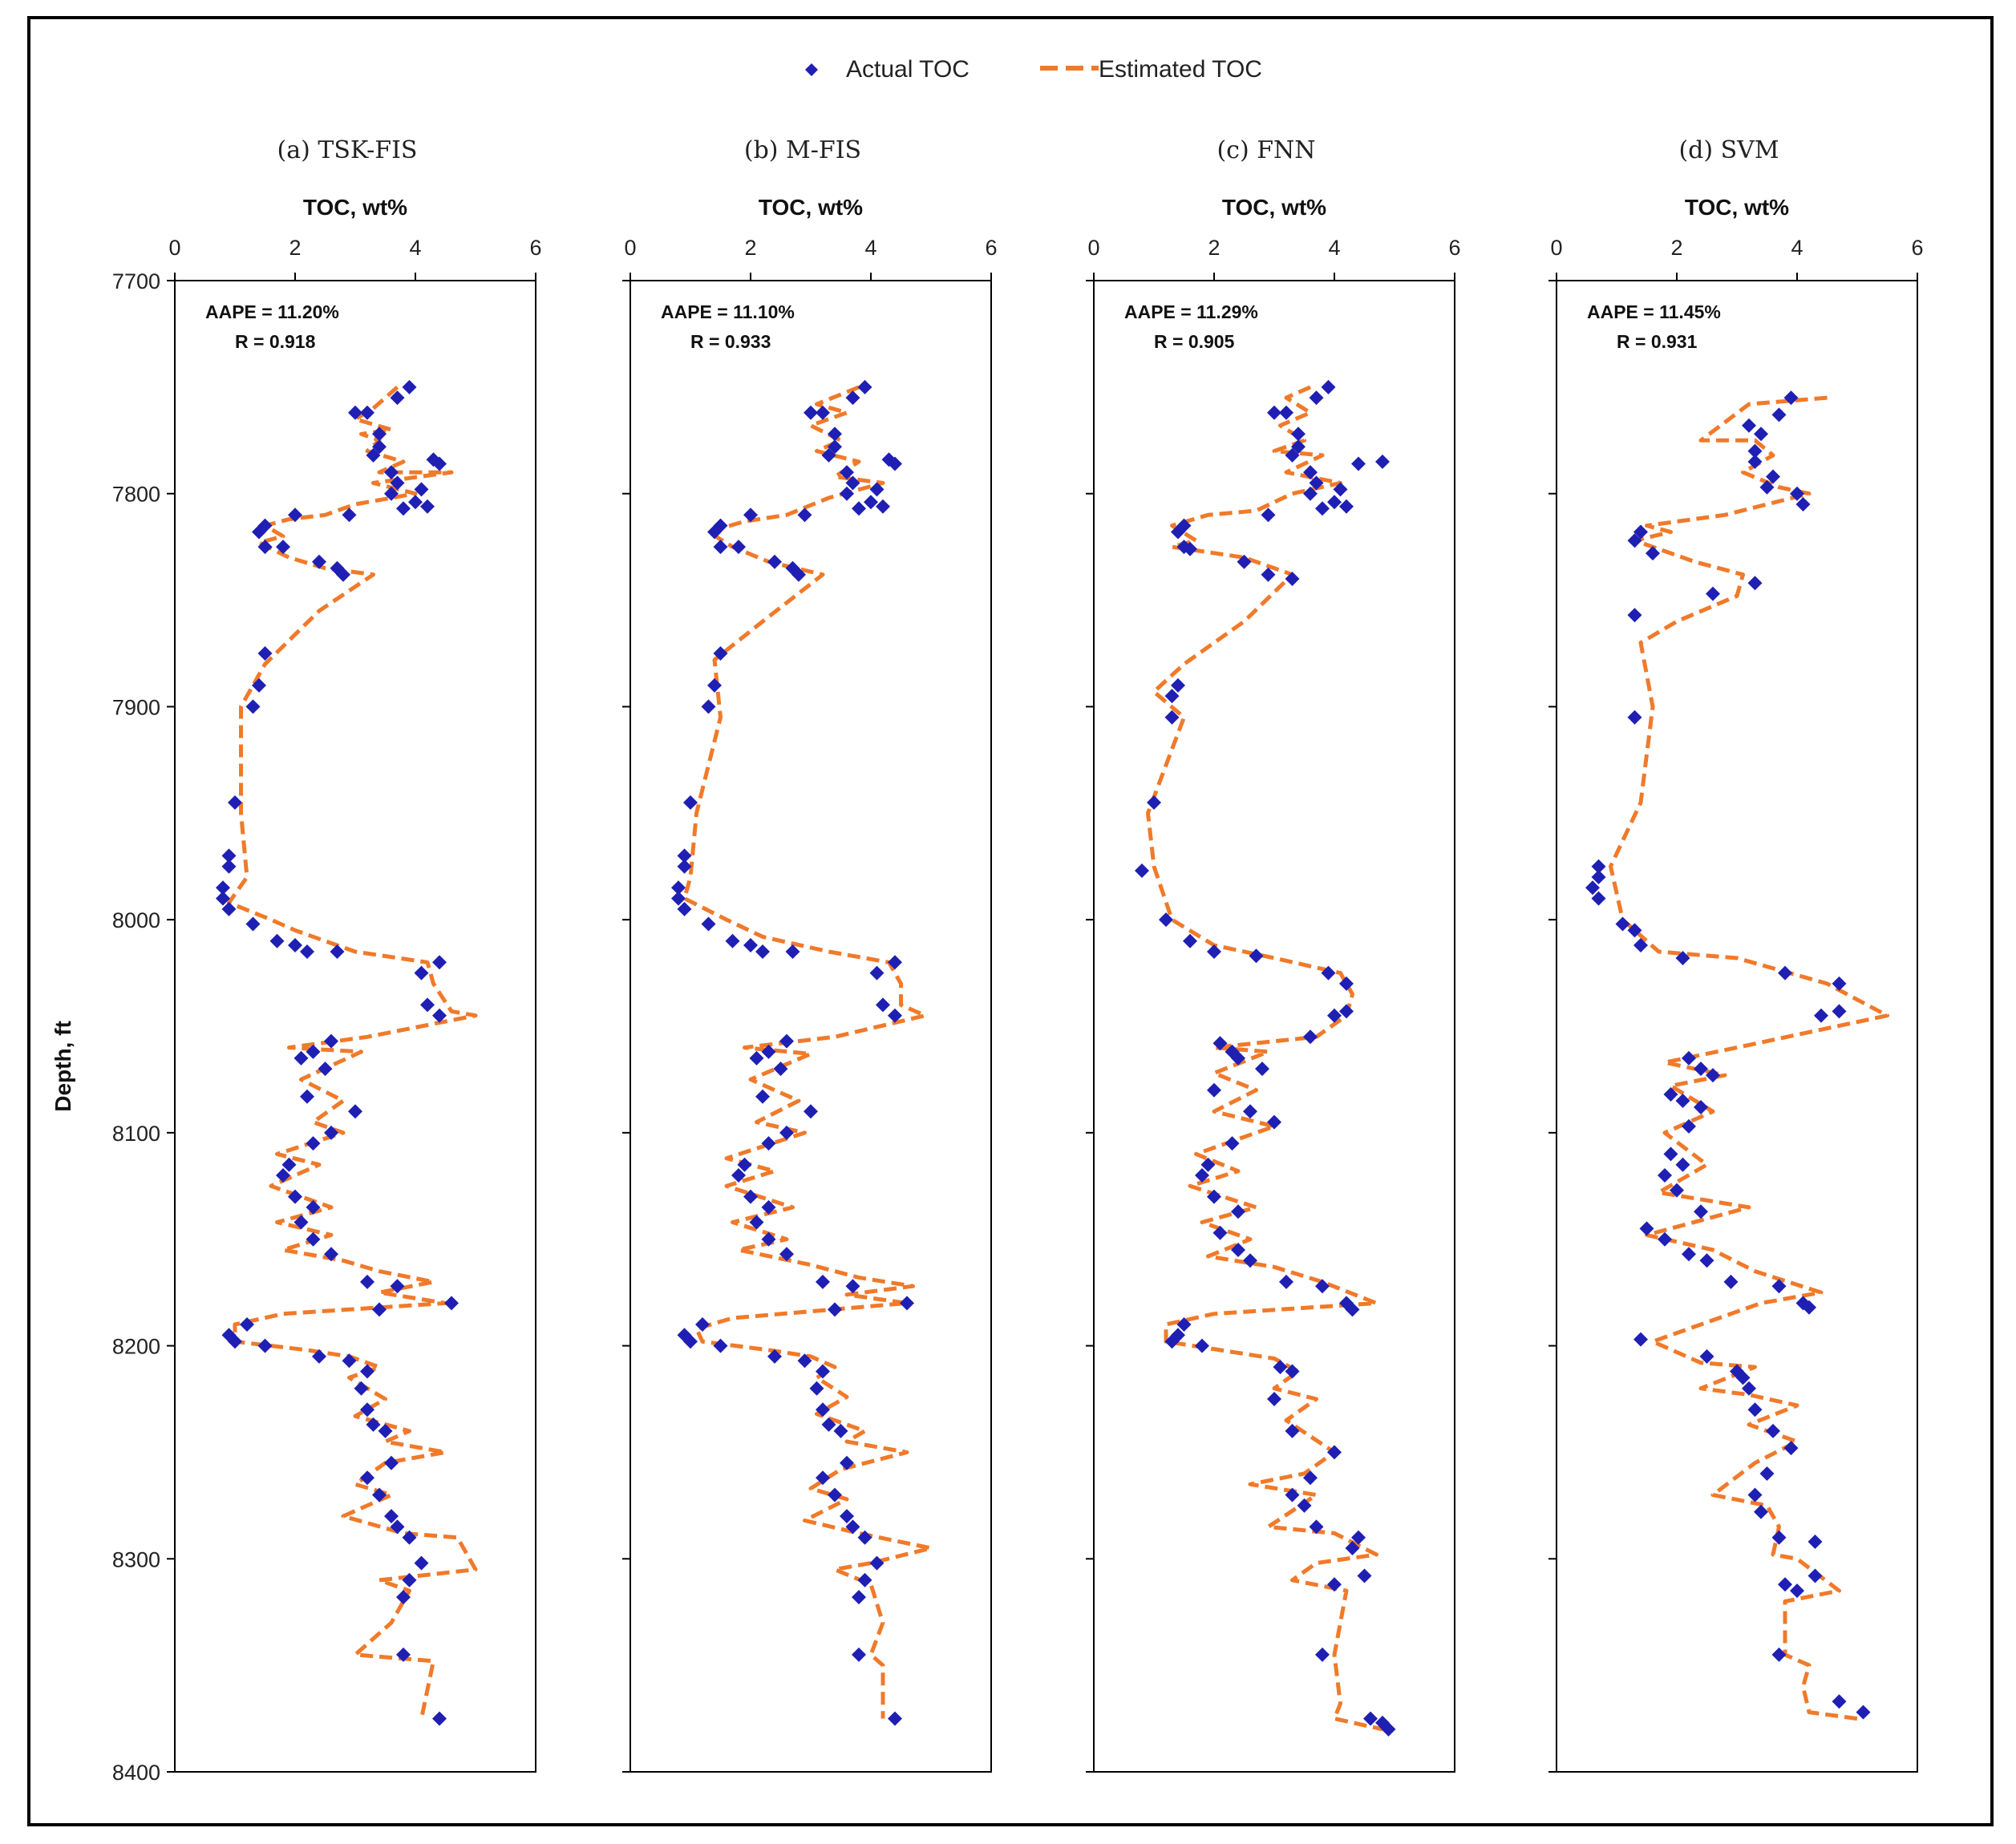 Image resolution: width=2016 pixels, height=1844 pixels. I want to click on panel-title-0: (a) TSK-FIS, so click(347, 150).